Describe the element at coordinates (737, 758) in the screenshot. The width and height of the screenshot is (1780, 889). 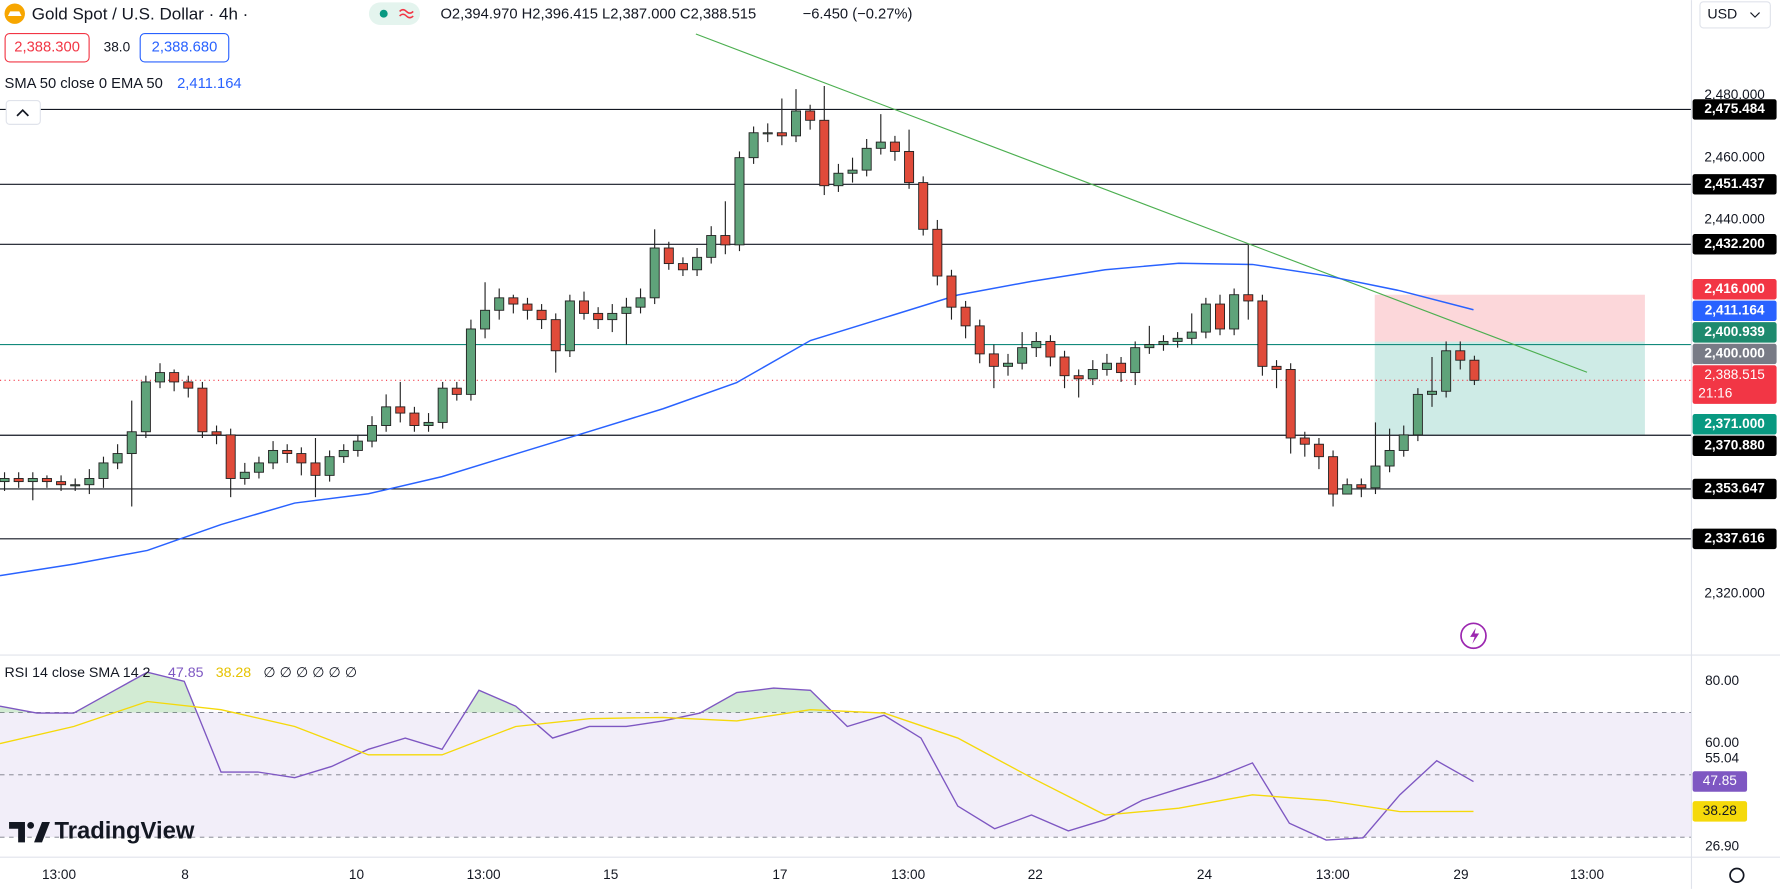
I see `rsi-series-line` at that location.